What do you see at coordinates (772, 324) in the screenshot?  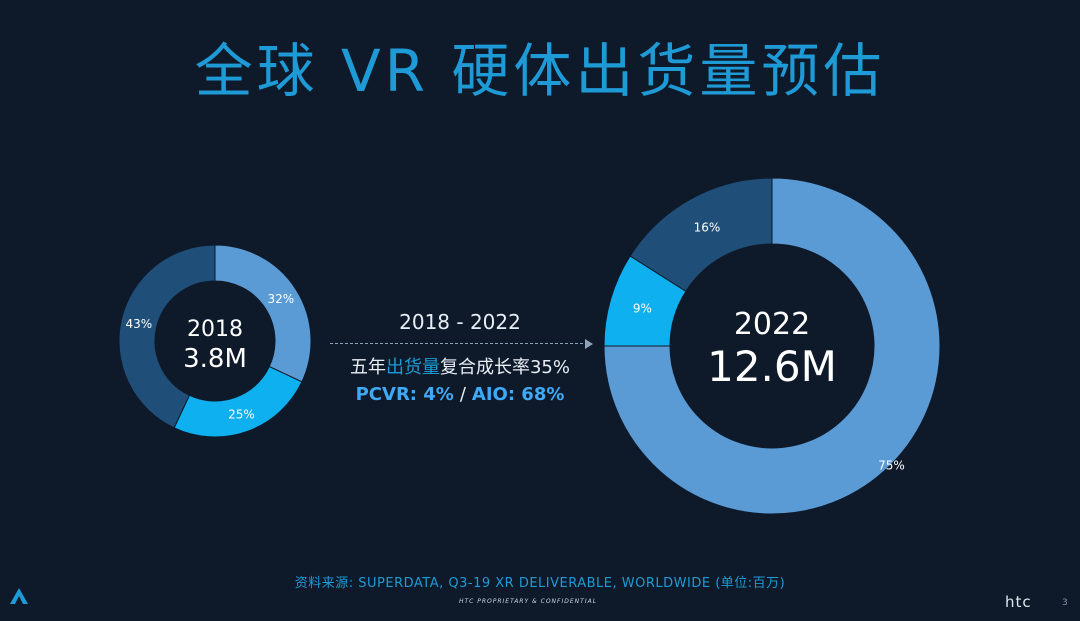 I see `center-year-2022: 2022` at bounding box center [772, 324].